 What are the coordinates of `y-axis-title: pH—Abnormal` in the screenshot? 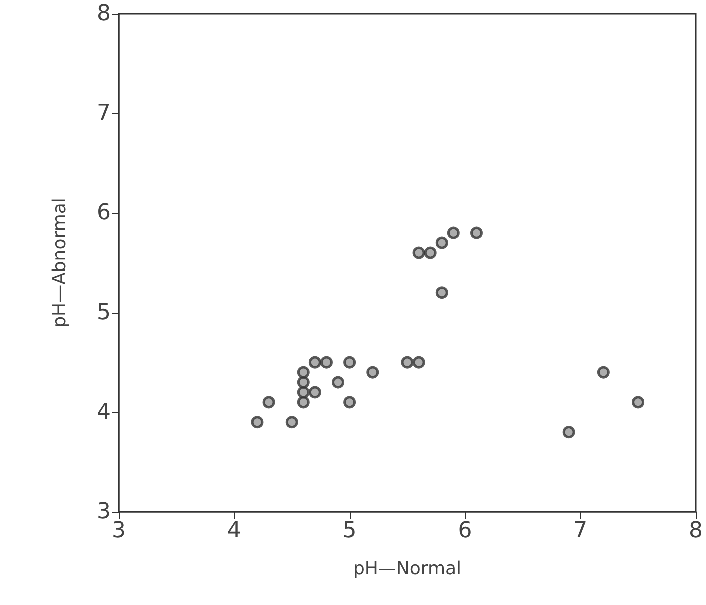 It's located at (60, 263).